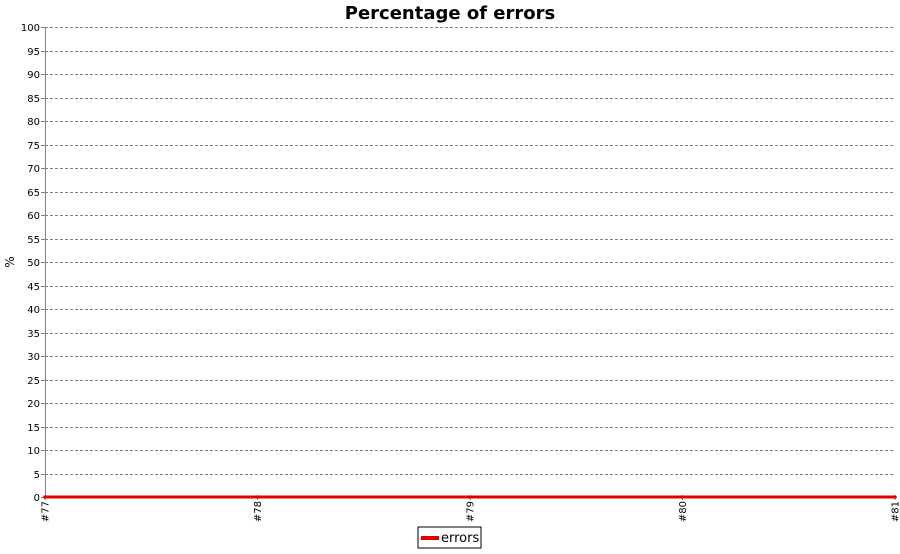  Describe the element at coordinates (33, 99) in the screenshot. I see `y-tick-label: 85` at that location.